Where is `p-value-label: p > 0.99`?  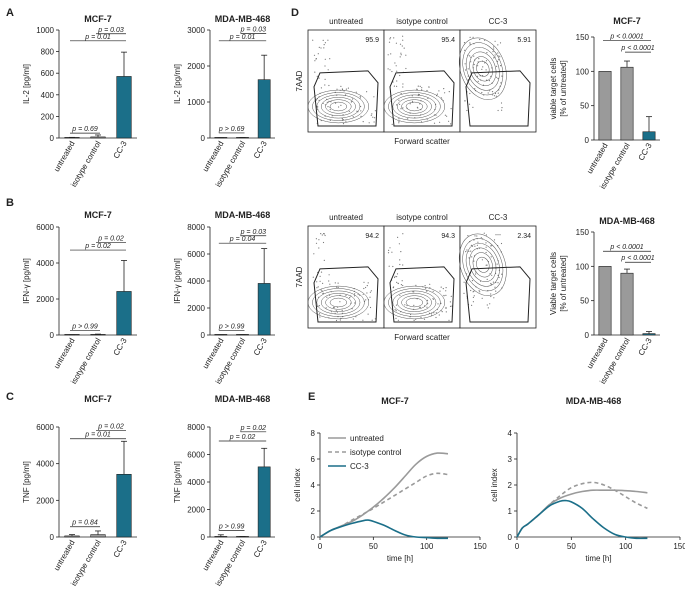 p-value-label: p > 0.99 is located at coordinates (84, 326).